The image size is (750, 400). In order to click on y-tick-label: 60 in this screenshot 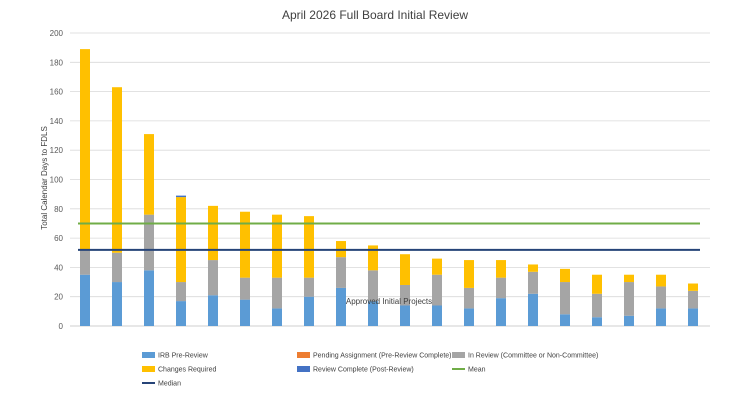, I will do `click(58, 238)`.